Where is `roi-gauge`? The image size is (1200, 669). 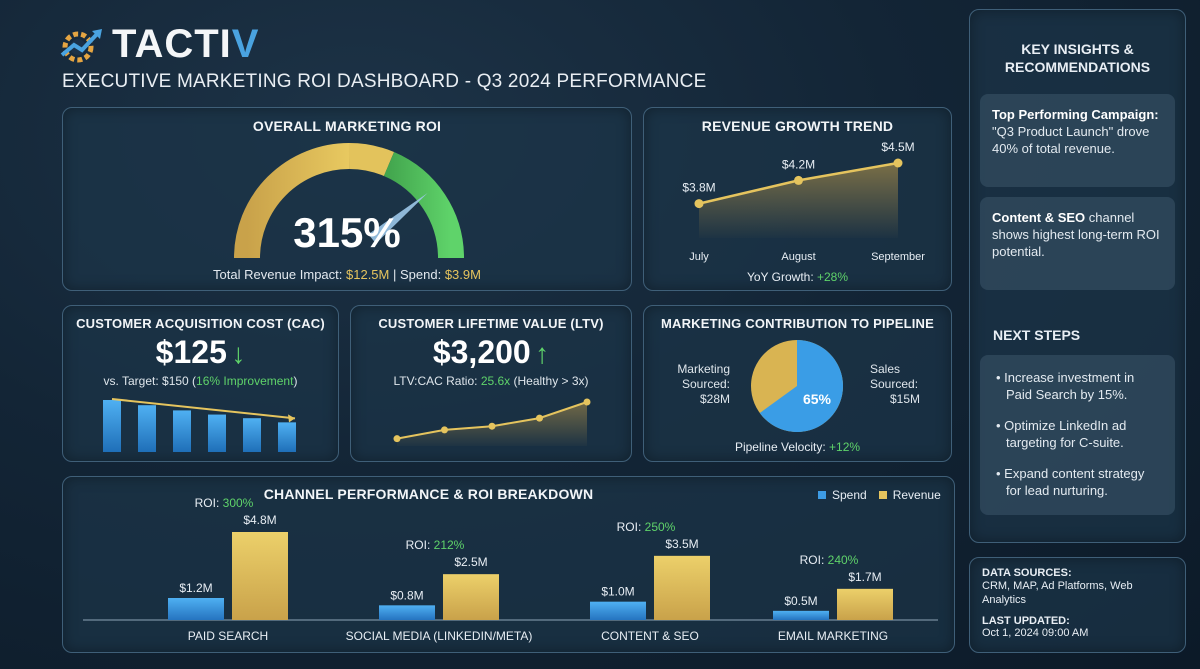 roi-gauge is located at coordinates (349, 200).